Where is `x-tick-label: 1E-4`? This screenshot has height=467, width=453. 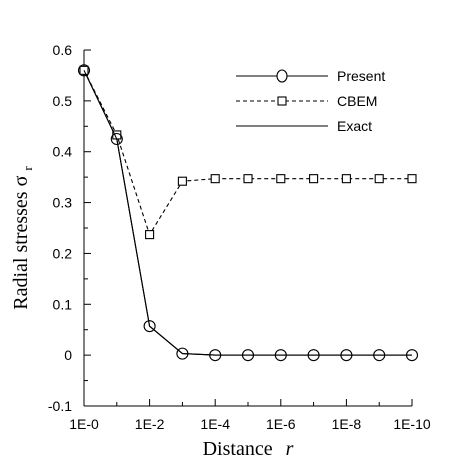
x-tick-label: 1E-4 is located at coordinates (215, 424).